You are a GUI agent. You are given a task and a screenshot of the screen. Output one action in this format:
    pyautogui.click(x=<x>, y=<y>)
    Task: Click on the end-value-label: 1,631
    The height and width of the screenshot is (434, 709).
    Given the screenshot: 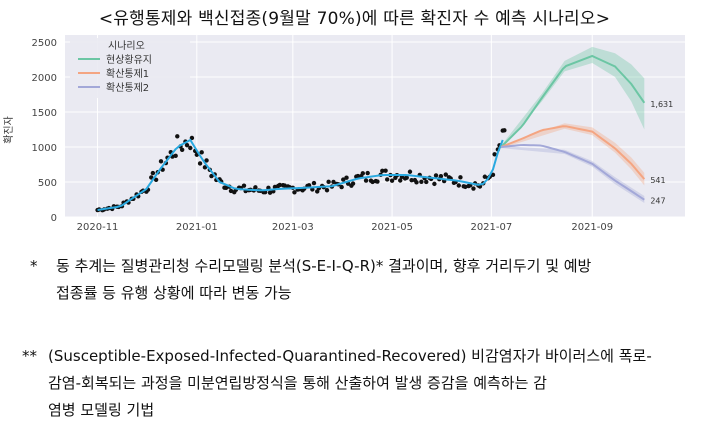 What is the action you would take?
    pyautogui.click(x=661, y=104)
    